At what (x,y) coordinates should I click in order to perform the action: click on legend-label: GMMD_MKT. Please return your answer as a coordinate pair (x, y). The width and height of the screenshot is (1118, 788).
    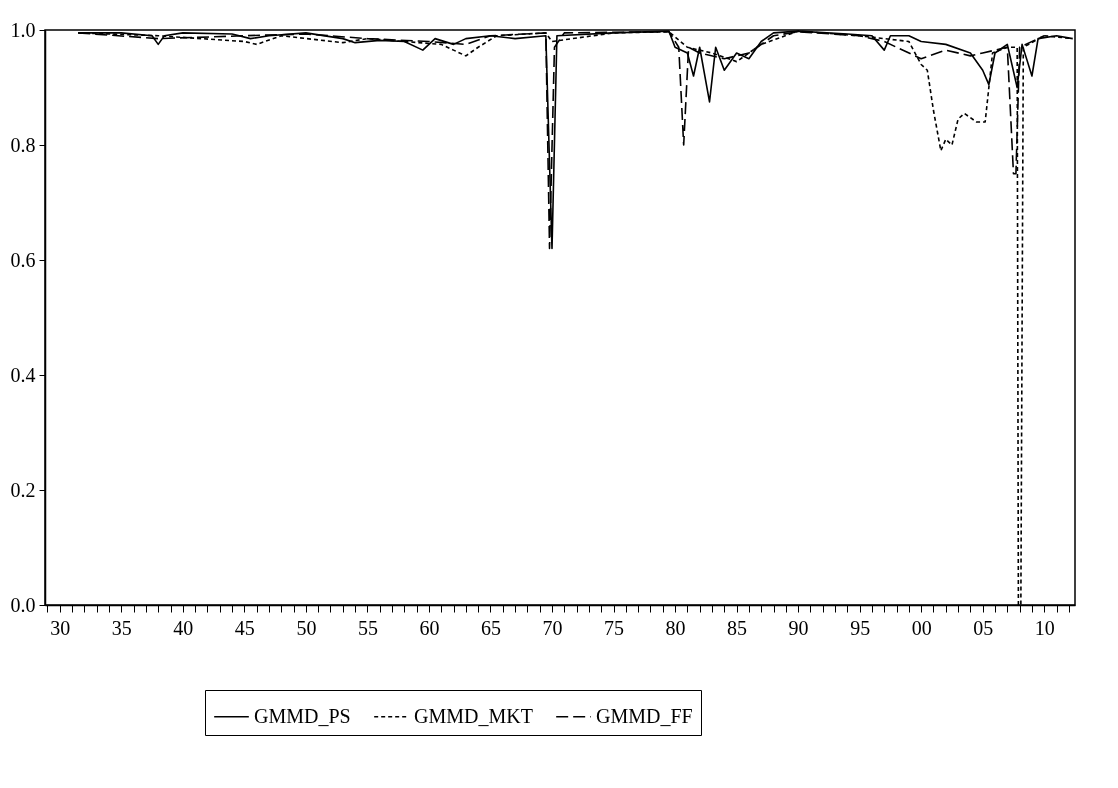
    Looking at the image, I should click on (473, 715).